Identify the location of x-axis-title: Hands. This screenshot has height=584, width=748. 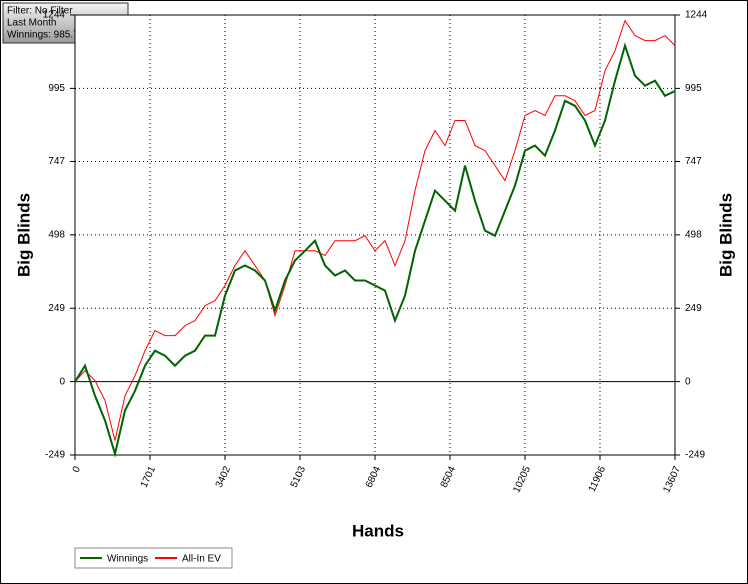
(378, 530).